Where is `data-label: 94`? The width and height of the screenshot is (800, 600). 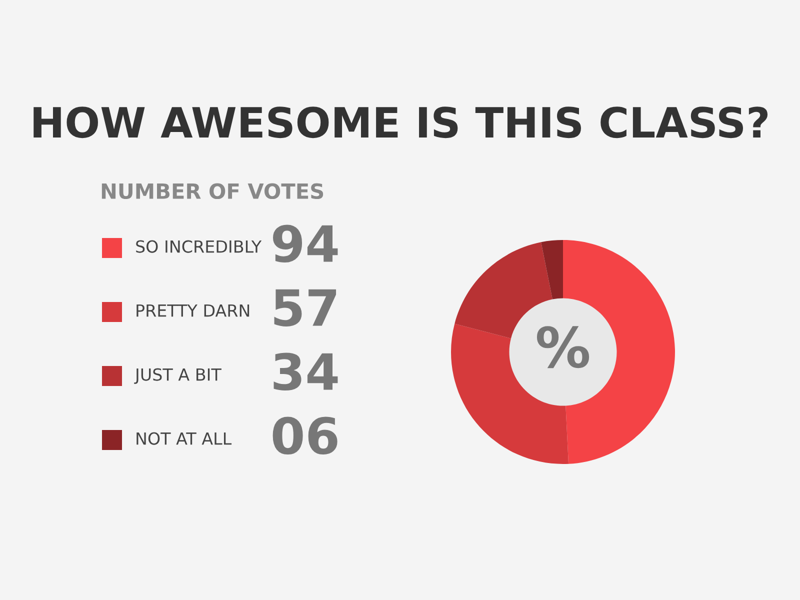
data-label: 94 is located at coordinates (305, 243).